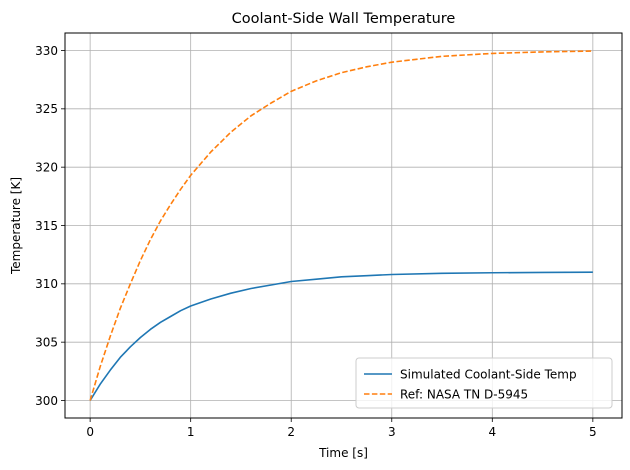  I want to click on legend-box, so click(484, 383).